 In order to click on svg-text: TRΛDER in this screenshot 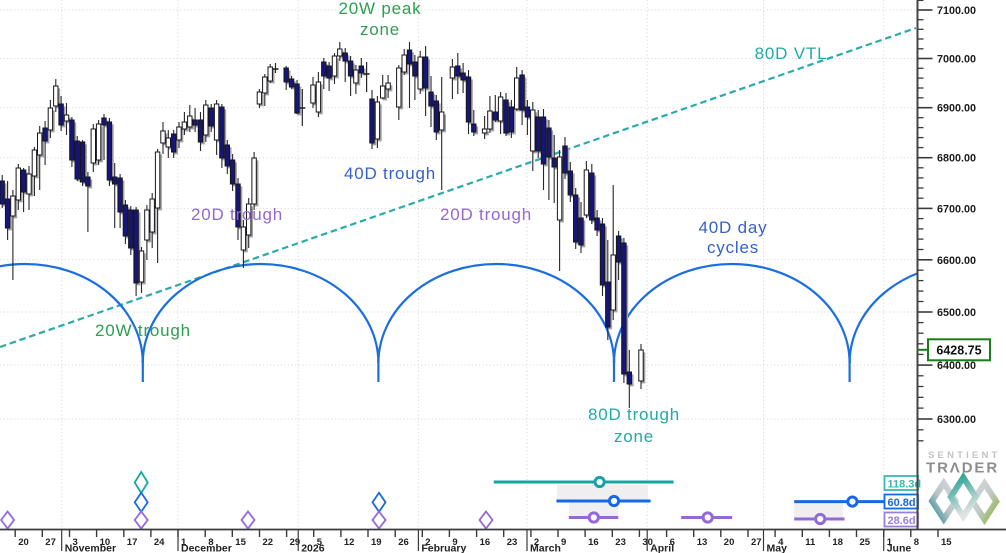, I will do `click(962, 468)`.